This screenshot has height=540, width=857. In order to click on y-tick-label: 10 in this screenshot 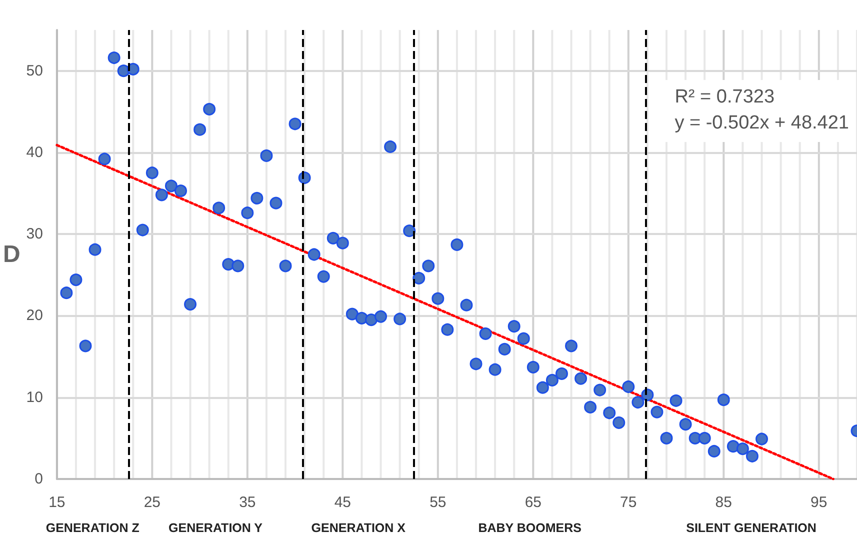, I will do `click(34, 397)`.